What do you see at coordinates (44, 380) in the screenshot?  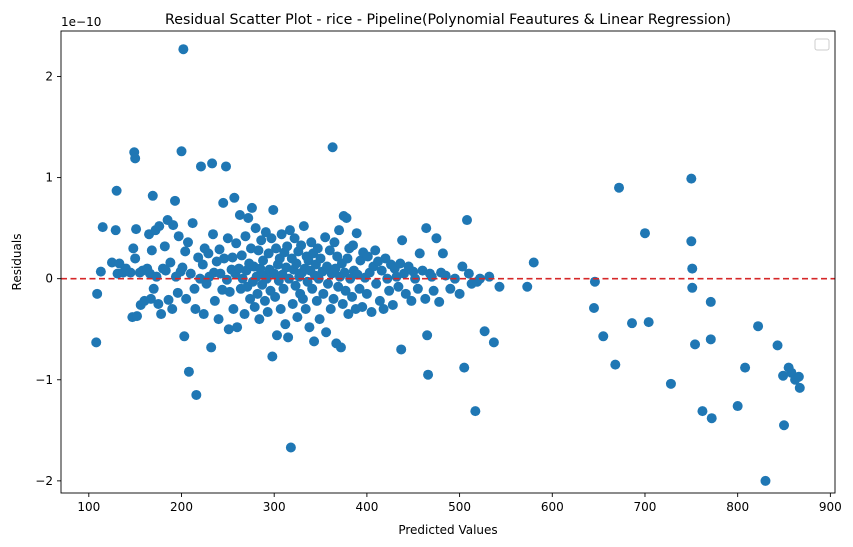 I see `y-tick-label: −1` at bounding box center [44, 380].